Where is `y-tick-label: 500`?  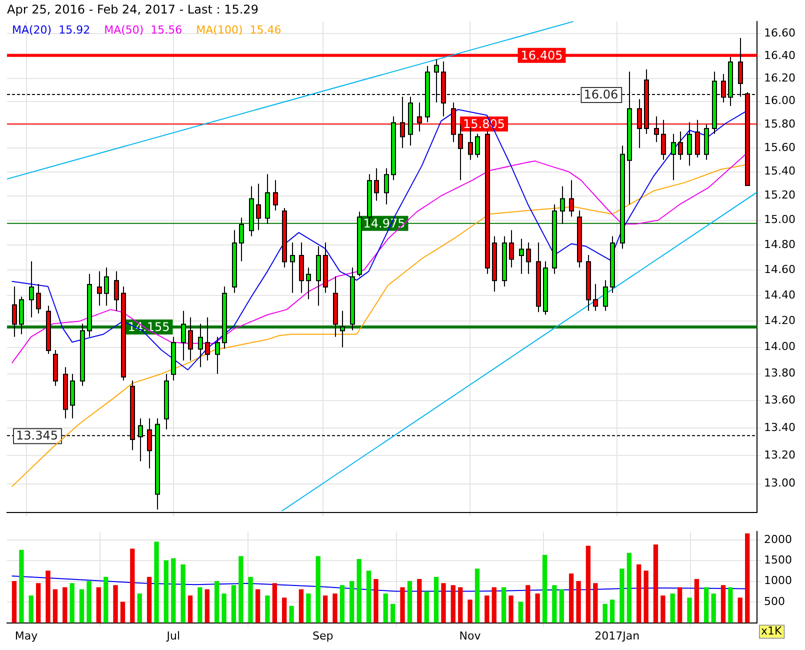 y-tick-label: 500 is located at coordinates (774, 601).